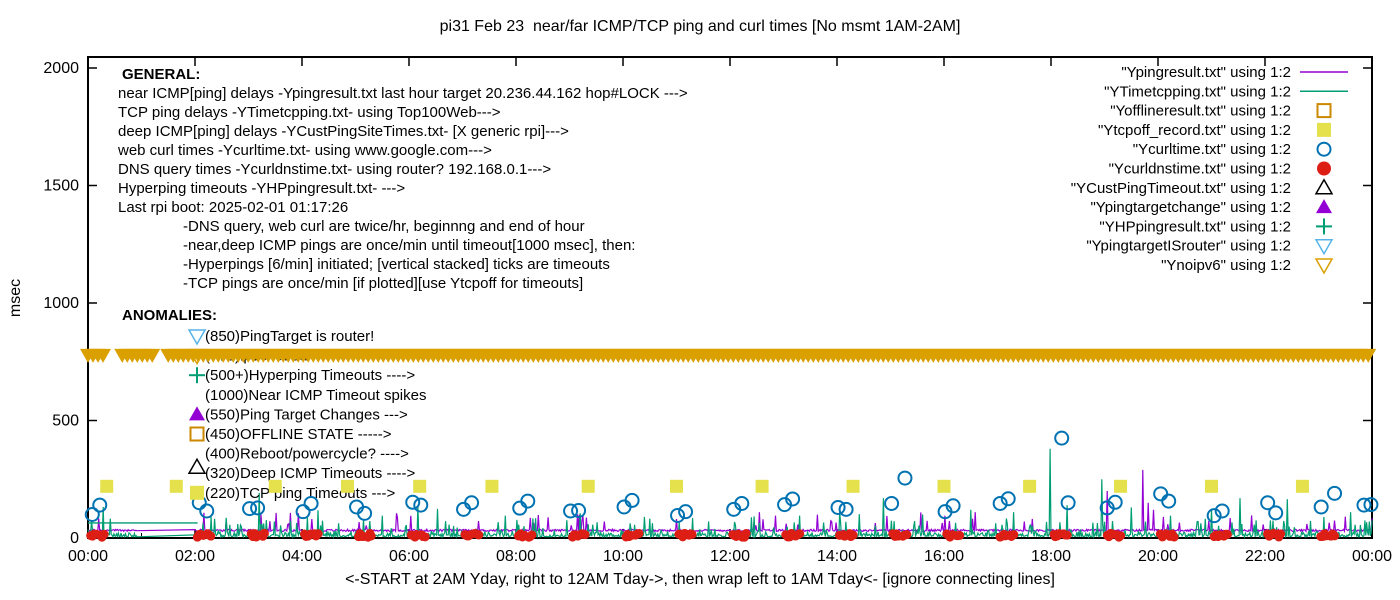 The width and height of the screenshot is (1400, 600). I want to click on marker-triangle-filled-icon, so click(1324, 206).